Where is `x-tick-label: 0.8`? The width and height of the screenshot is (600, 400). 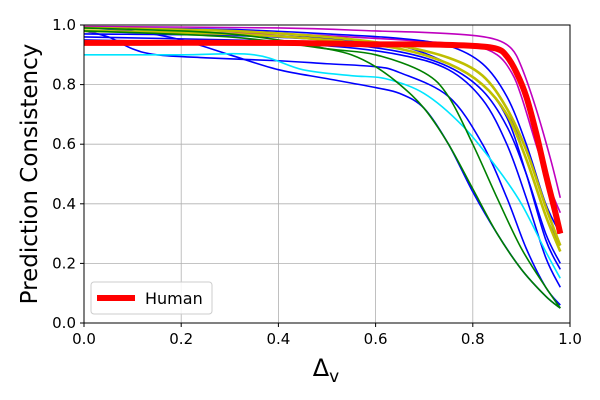 x-tick-label: 0.8 is located at coordinates (473, 339).